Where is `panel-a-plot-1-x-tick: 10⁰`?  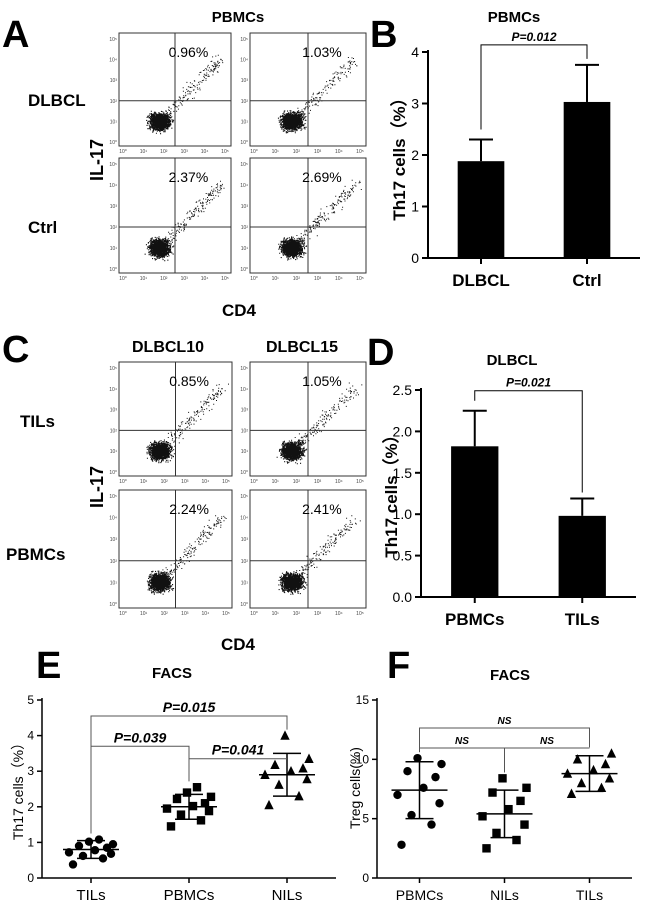 panel-a-plot-1-x-tick: 10⁰ is located at coordinates (123, 152).